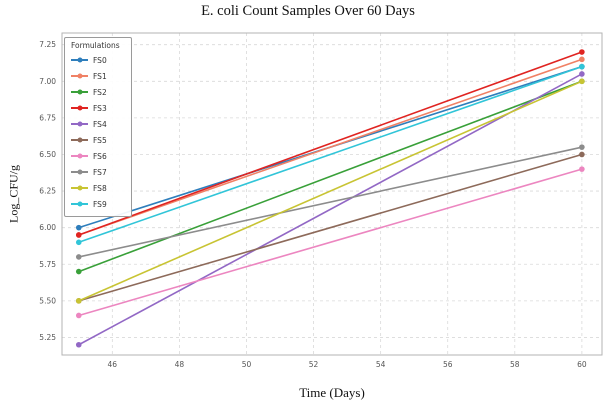  What do you see at coordinates (247, 364) in the screenshot?
I see `x-tick-label: 50` at bounding box center [247, 364].